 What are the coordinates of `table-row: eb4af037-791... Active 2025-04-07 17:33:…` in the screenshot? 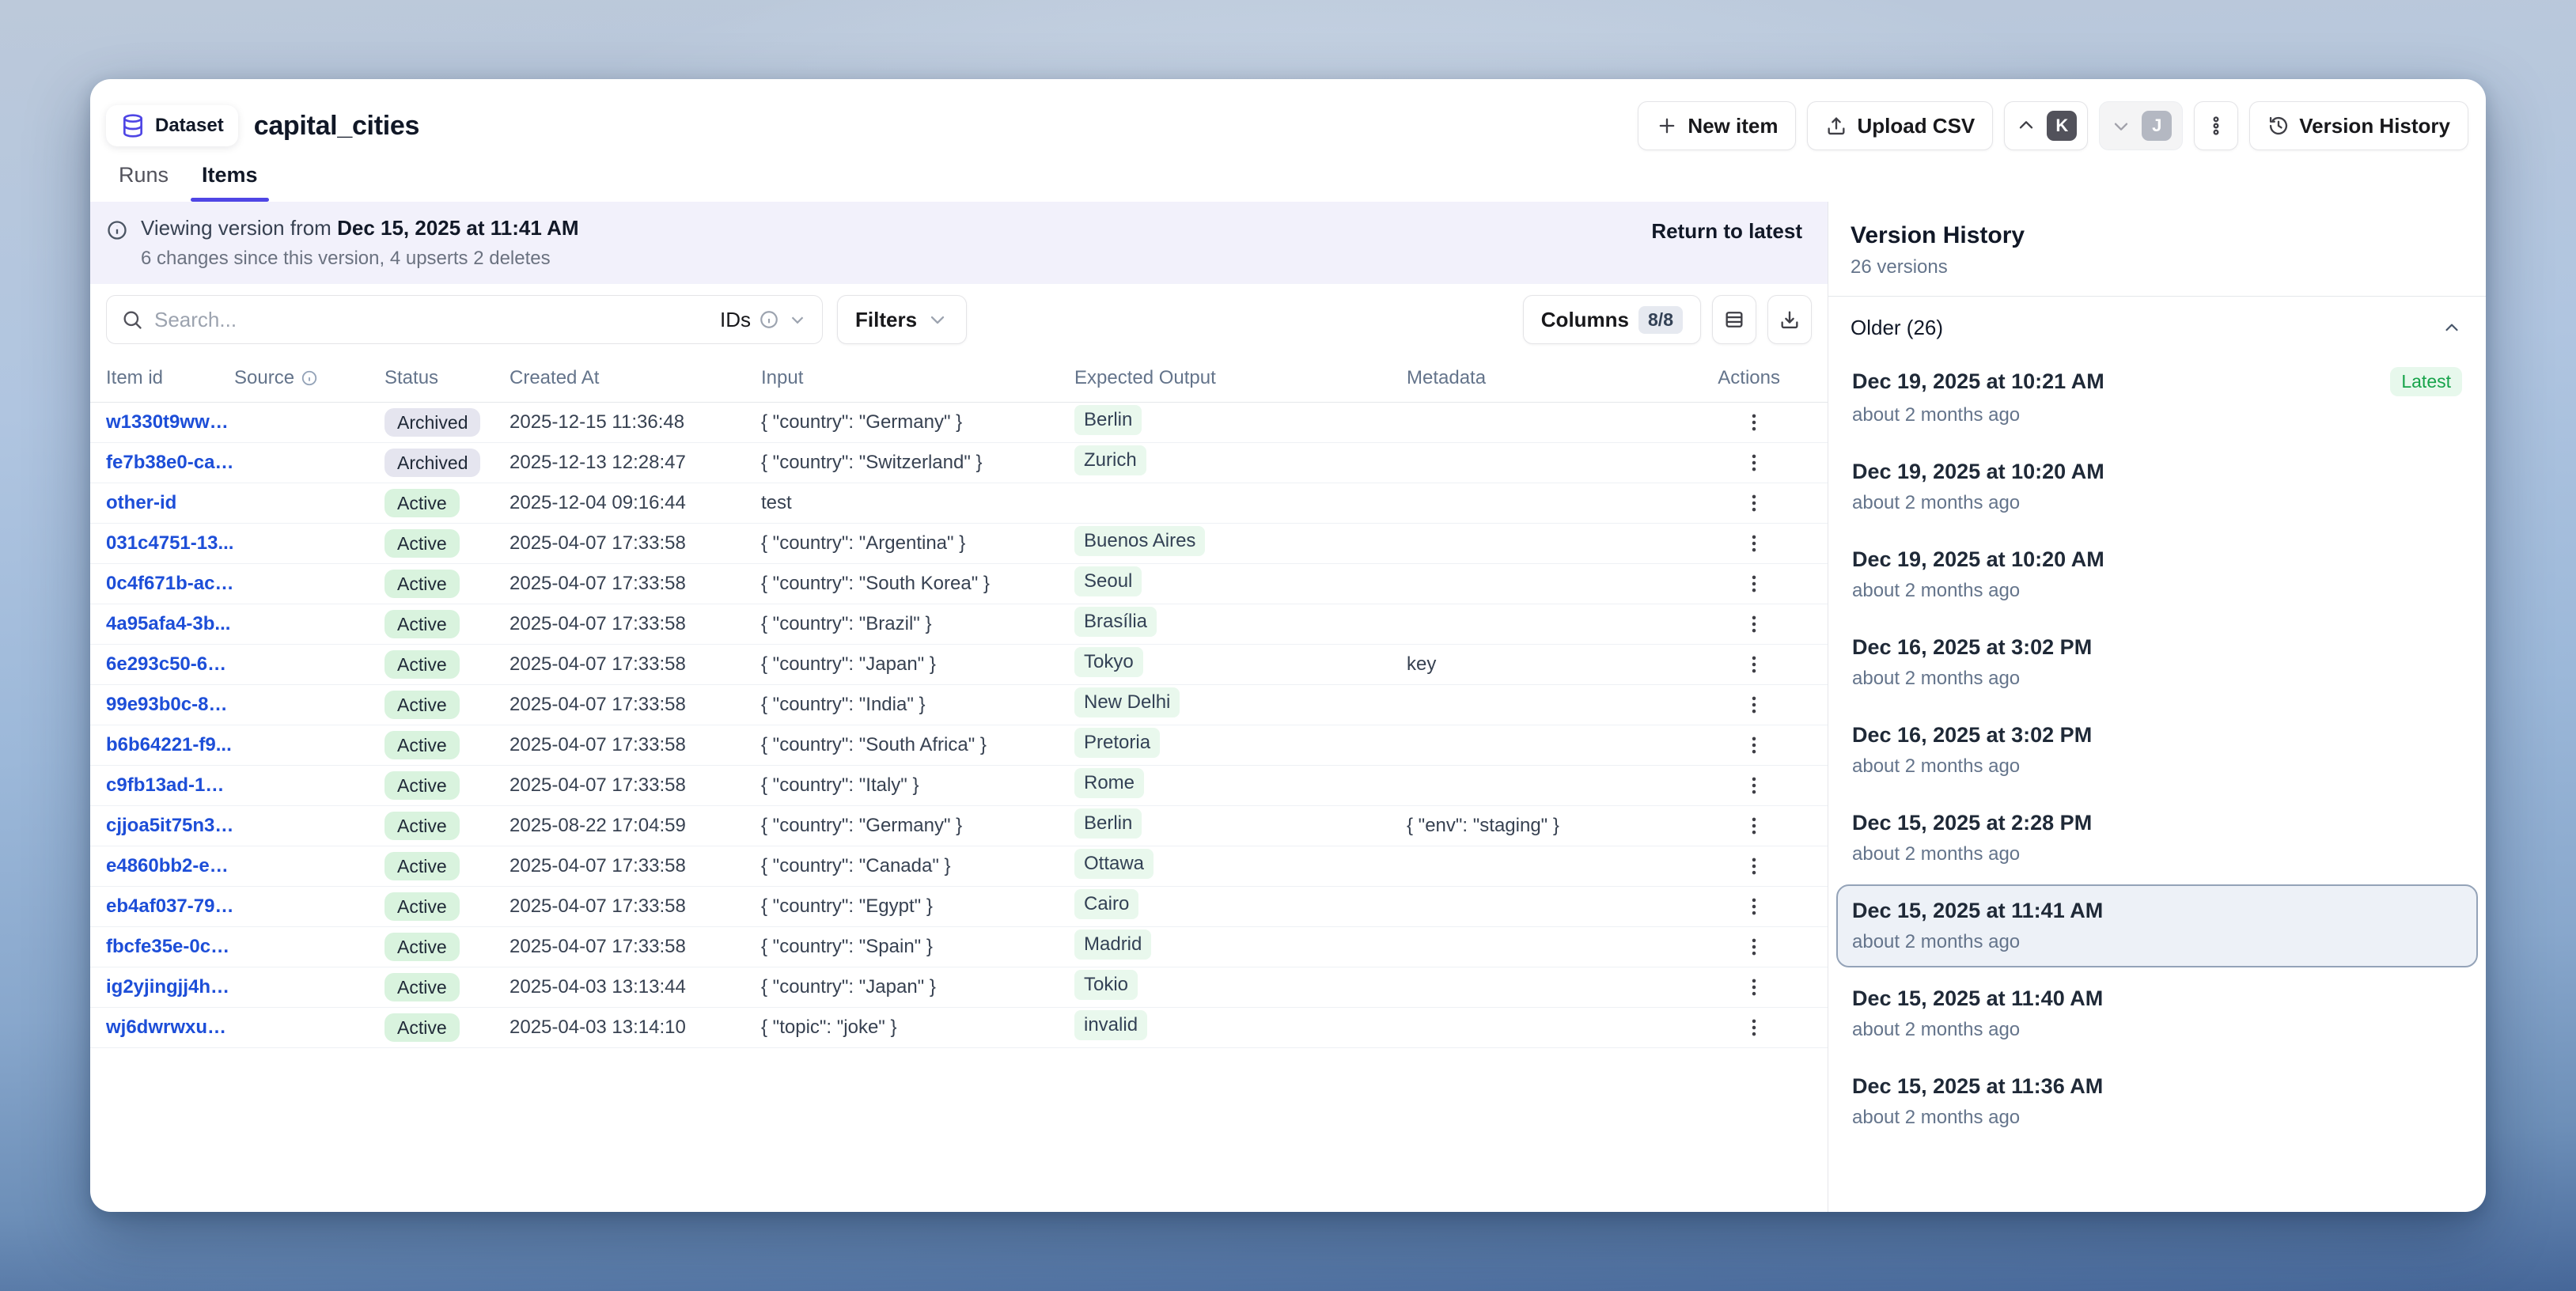 It's located at (959, 907).